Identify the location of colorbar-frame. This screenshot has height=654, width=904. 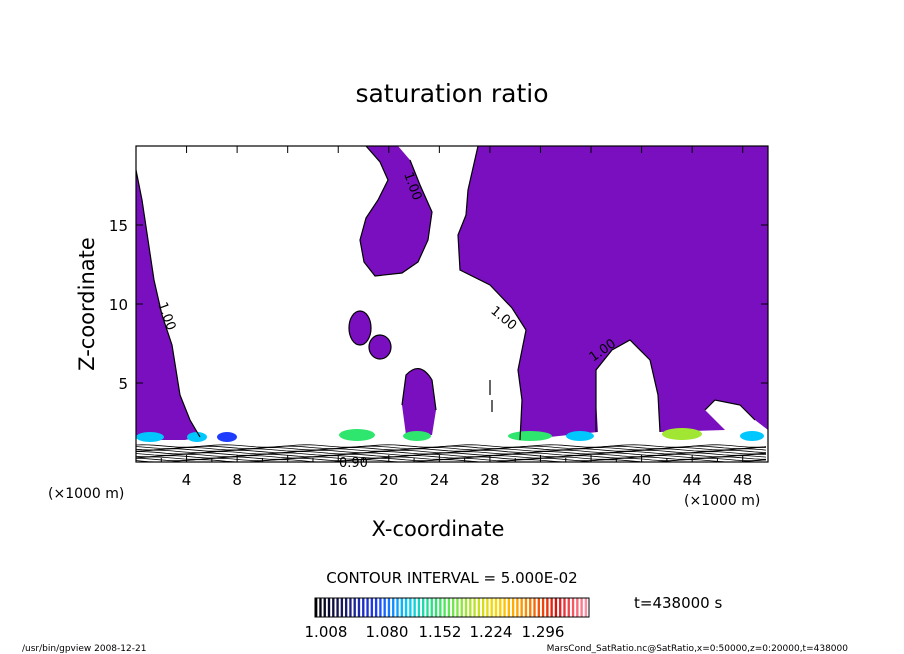
(452, 607).